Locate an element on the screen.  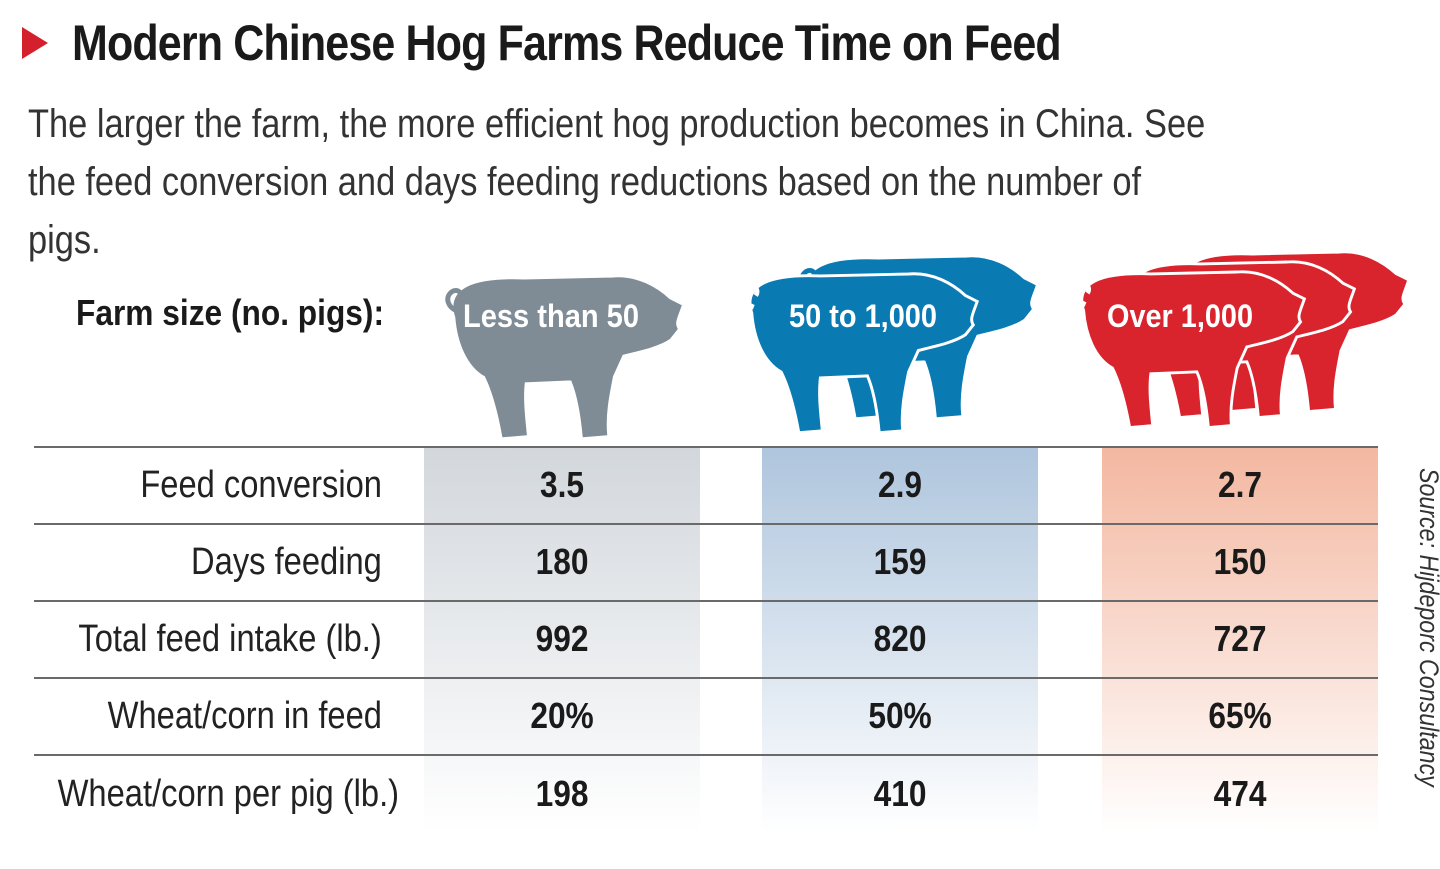
table-cell: 20% is located at coordinates (562, 715).